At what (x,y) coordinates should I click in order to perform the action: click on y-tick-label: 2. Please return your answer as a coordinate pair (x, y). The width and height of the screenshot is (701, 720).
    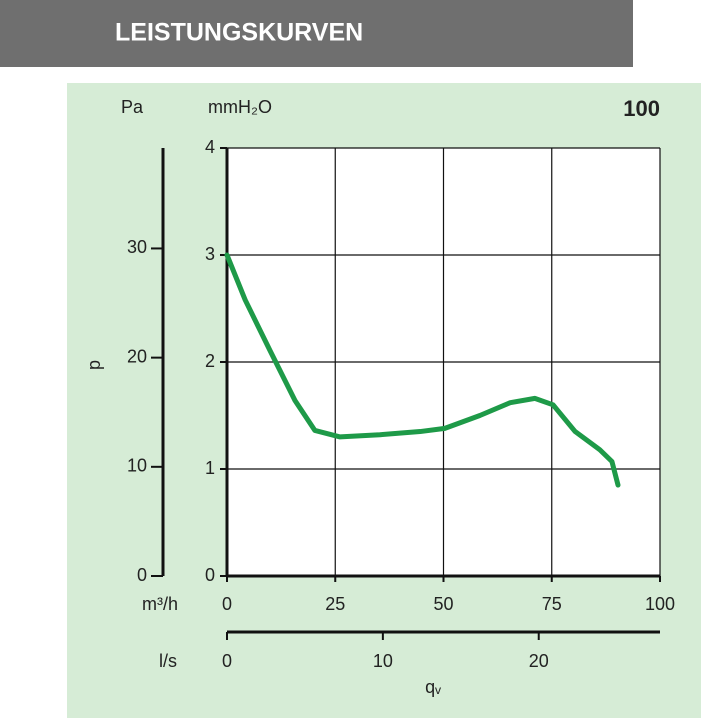
    Looking at the image, I should click on (210, 361).